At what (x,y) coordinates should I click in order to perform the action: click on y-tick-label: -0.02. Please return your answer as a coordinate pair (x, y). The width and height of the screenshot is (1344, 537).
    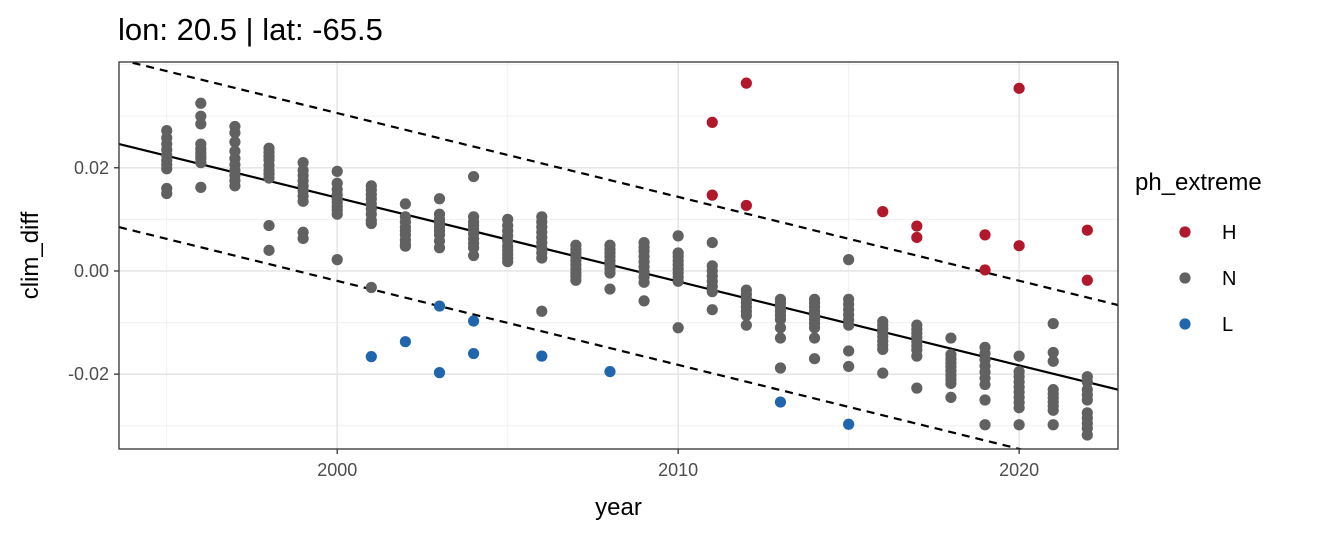
    Looking at the image, I should click on (88, 374).